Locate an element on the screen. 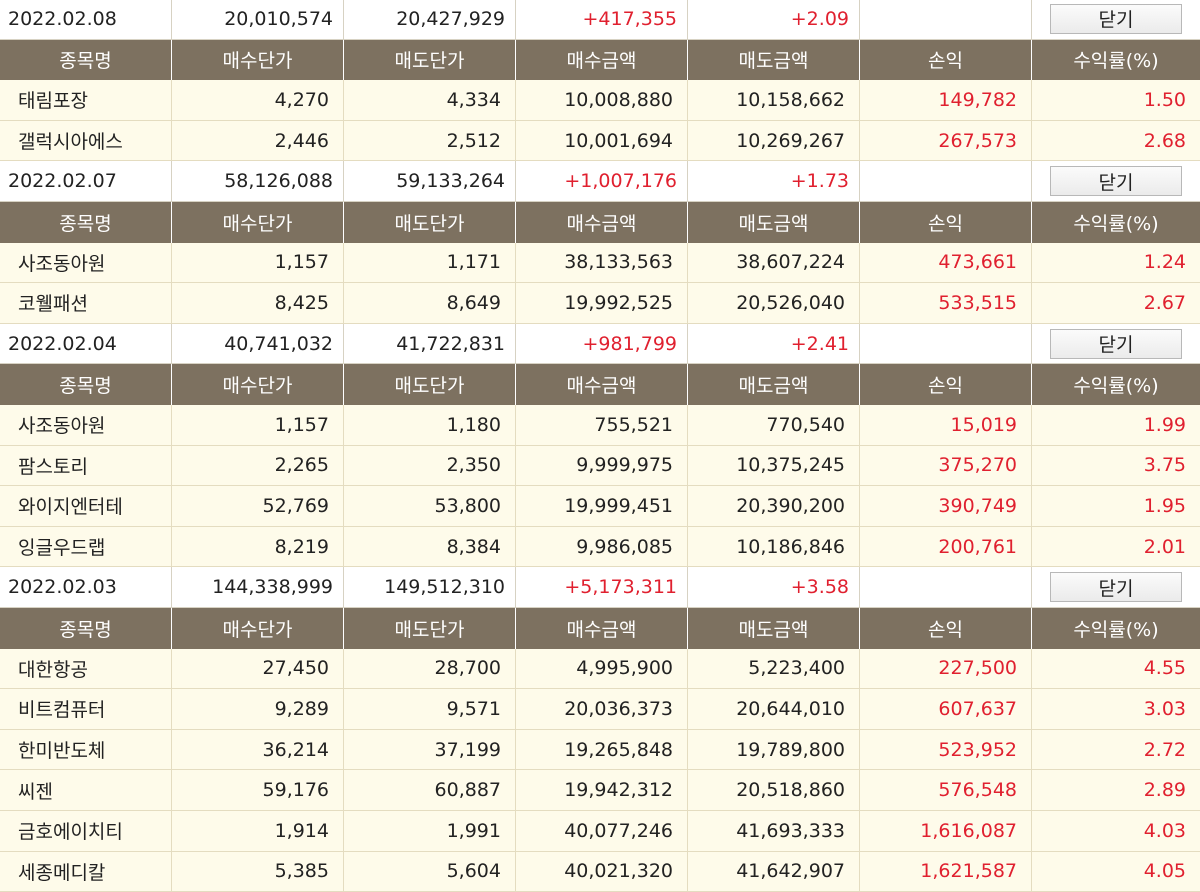 The image size is (1200, 892). profit: 149,782 is located at coordinates (946, 100).